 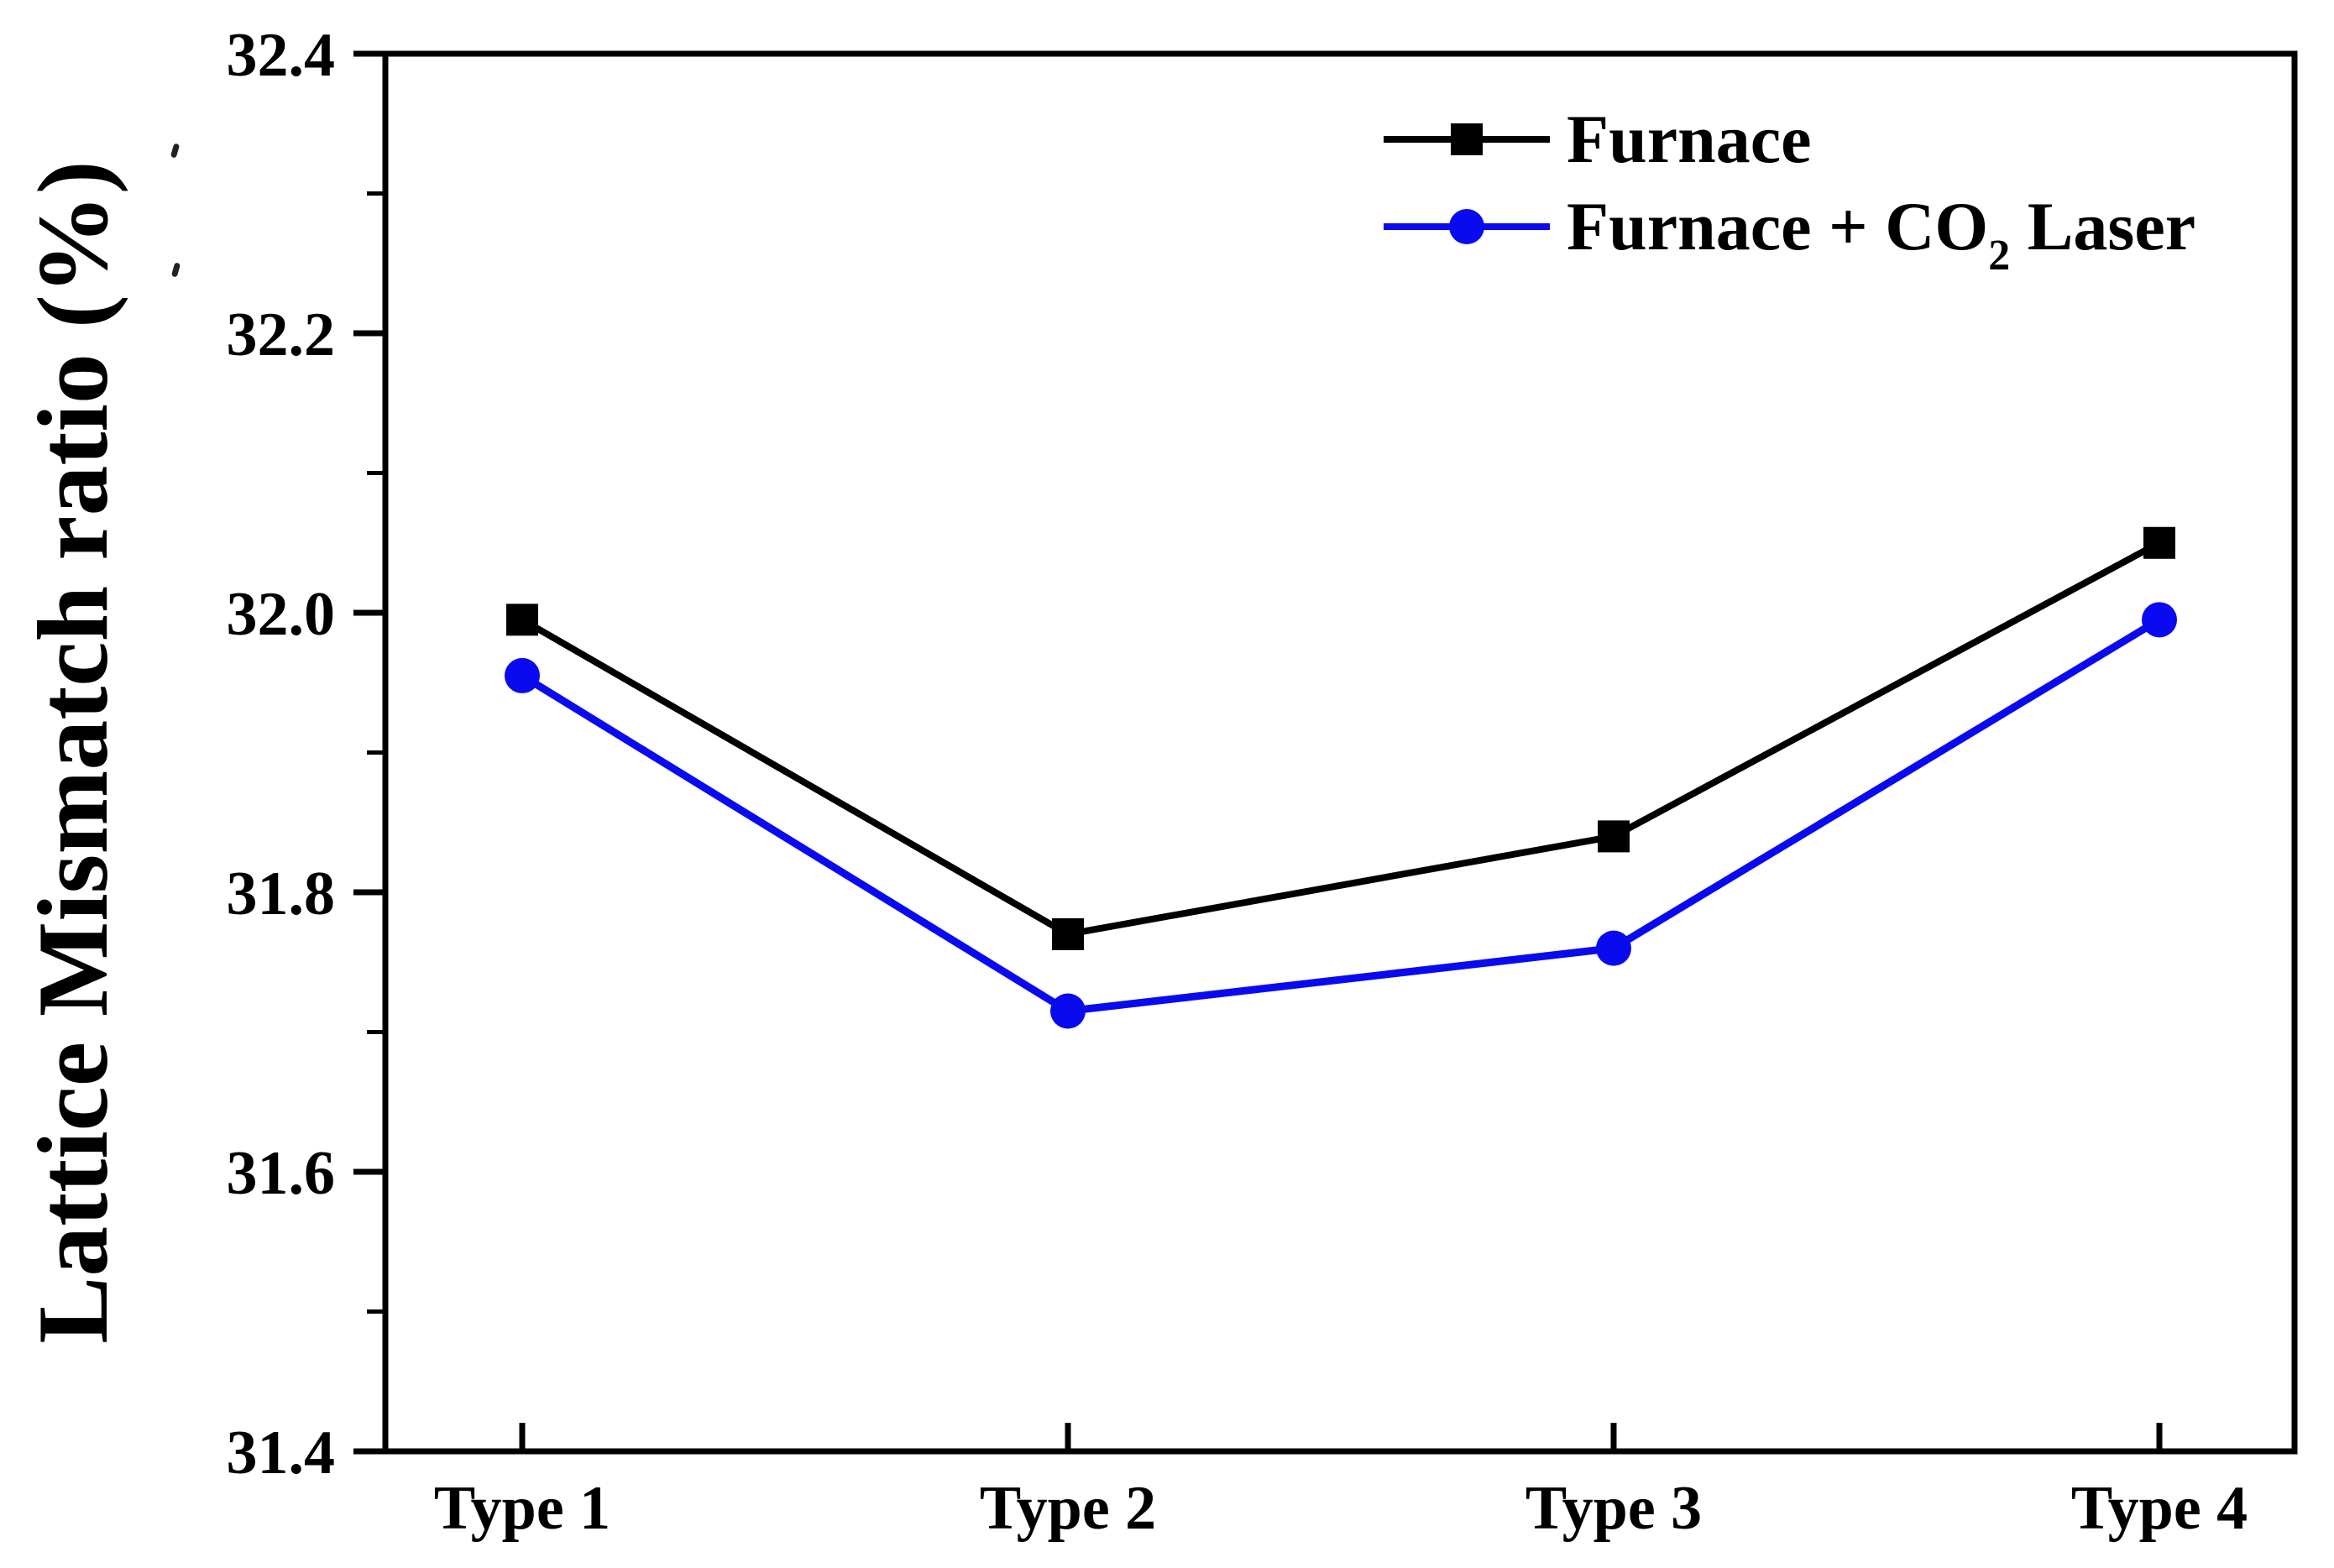 I want to click on x-category-label-type-1: Type 1, so click(x=522, y=1509).